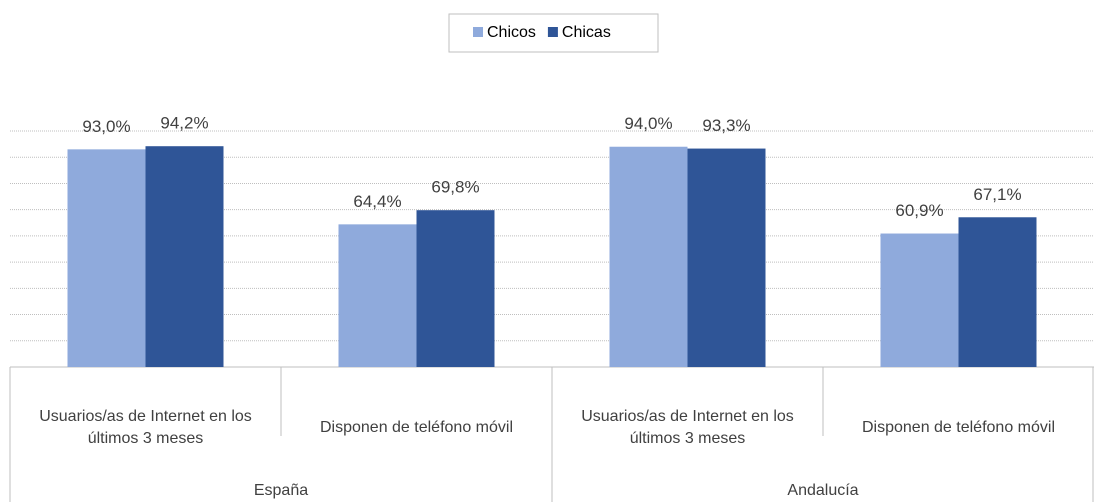 The height and width of the screenshot is (502, 1094). Describe the element at coordinates (106, 126) in the screenshot. I see `data-label: 93,0%` at that location.